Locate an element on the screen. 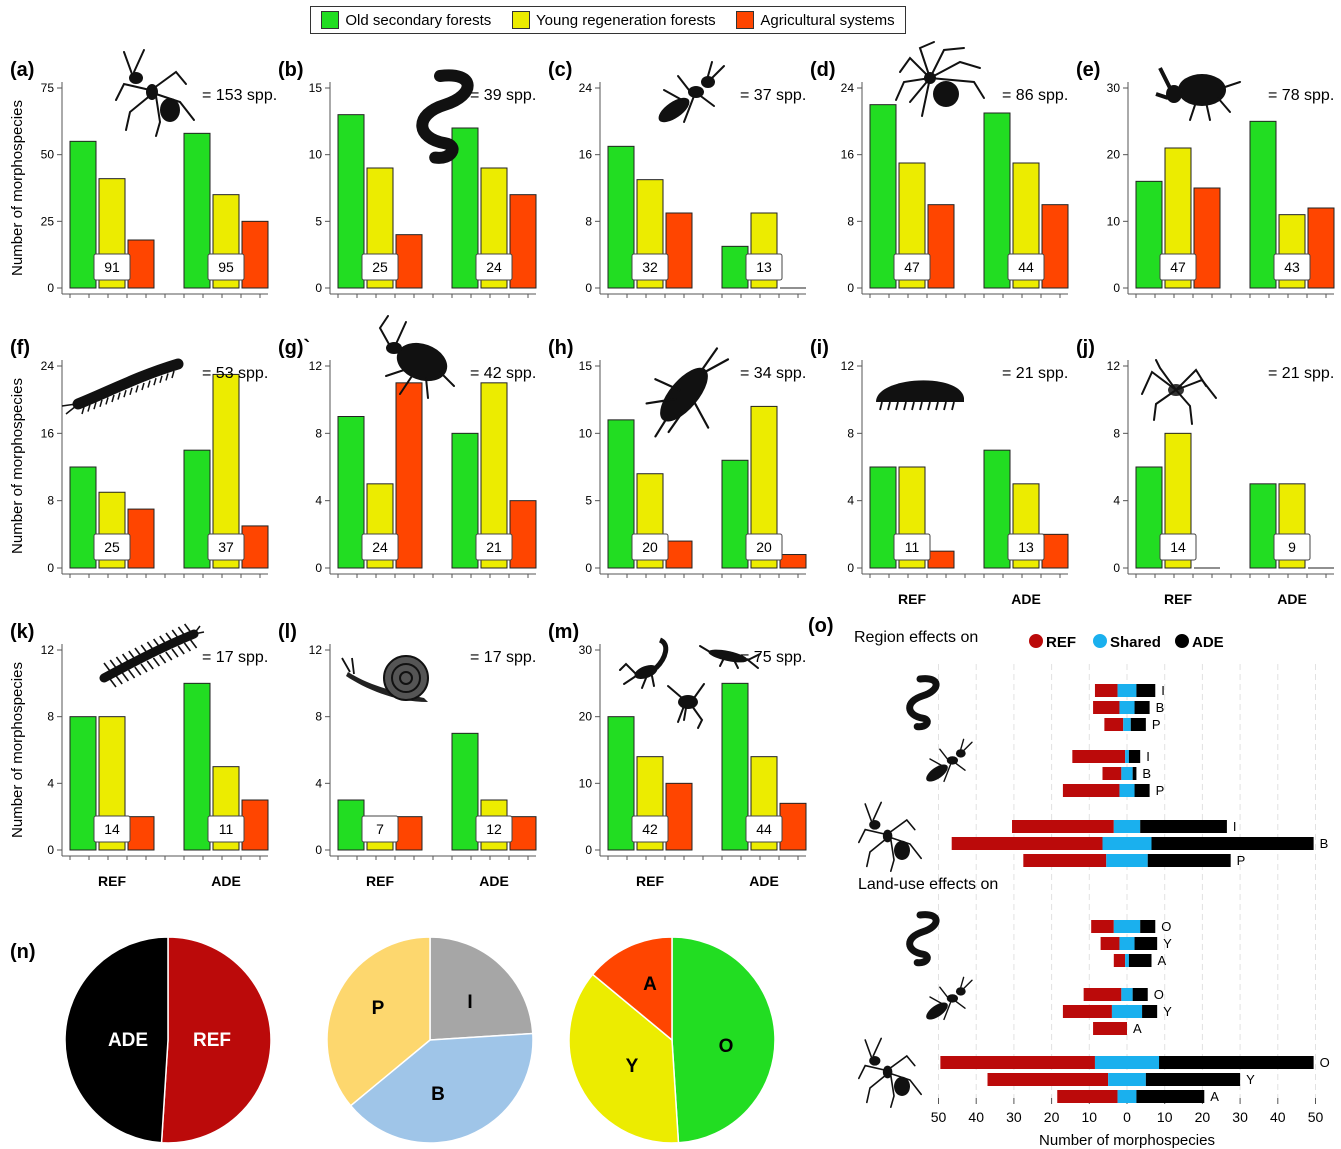 The width and height of the screenshot is (1341, 1149). row-label: O is located at coordinates (1325, 1062).